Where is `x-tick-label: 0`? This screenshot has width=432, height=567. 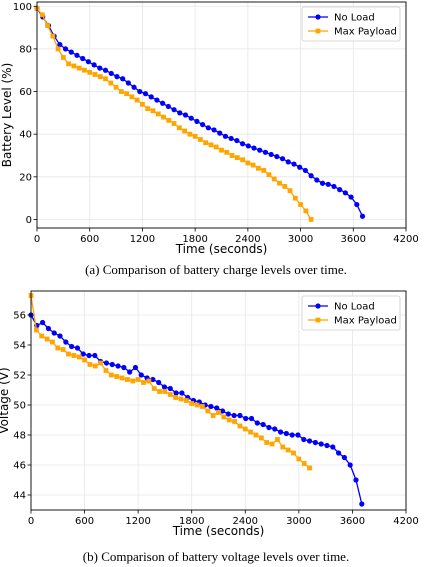
x-tick-label: 0 is located at coordinates (31, 521).